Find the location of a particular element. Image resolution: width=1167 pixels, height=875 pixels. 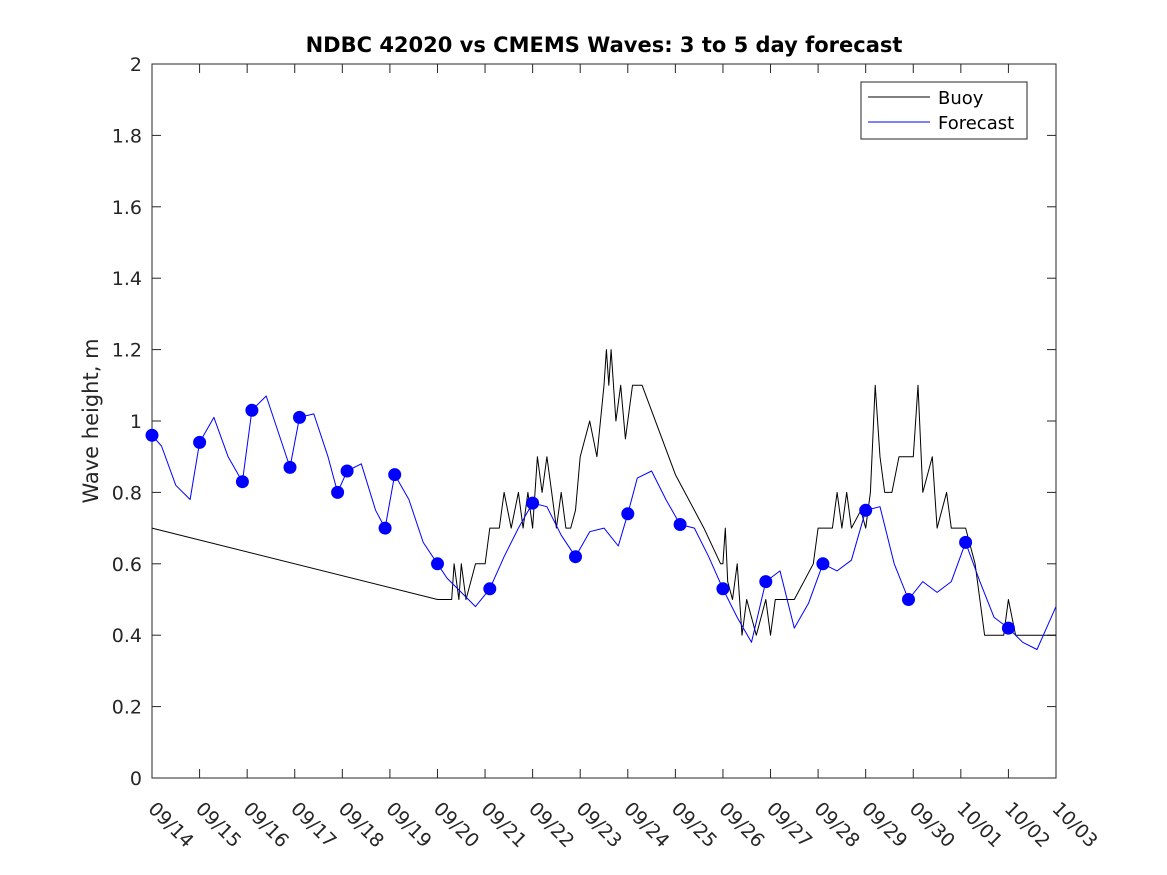

x-tick-label: 09/18 is located at coordinates (361, 825).